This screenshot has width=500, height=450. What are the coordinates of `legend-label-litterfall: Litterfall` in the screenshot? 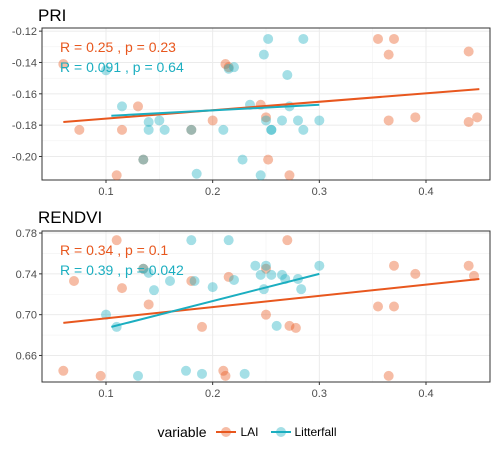 It's located at (315, 432).